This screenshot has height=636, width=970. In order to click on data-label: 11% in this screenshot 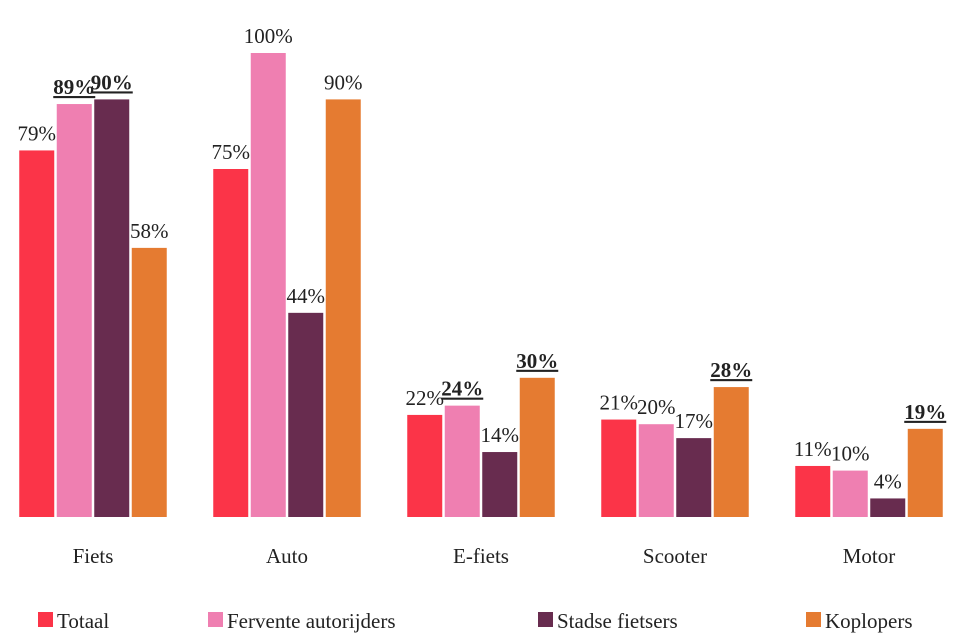, I will do `click(813, 449)`.